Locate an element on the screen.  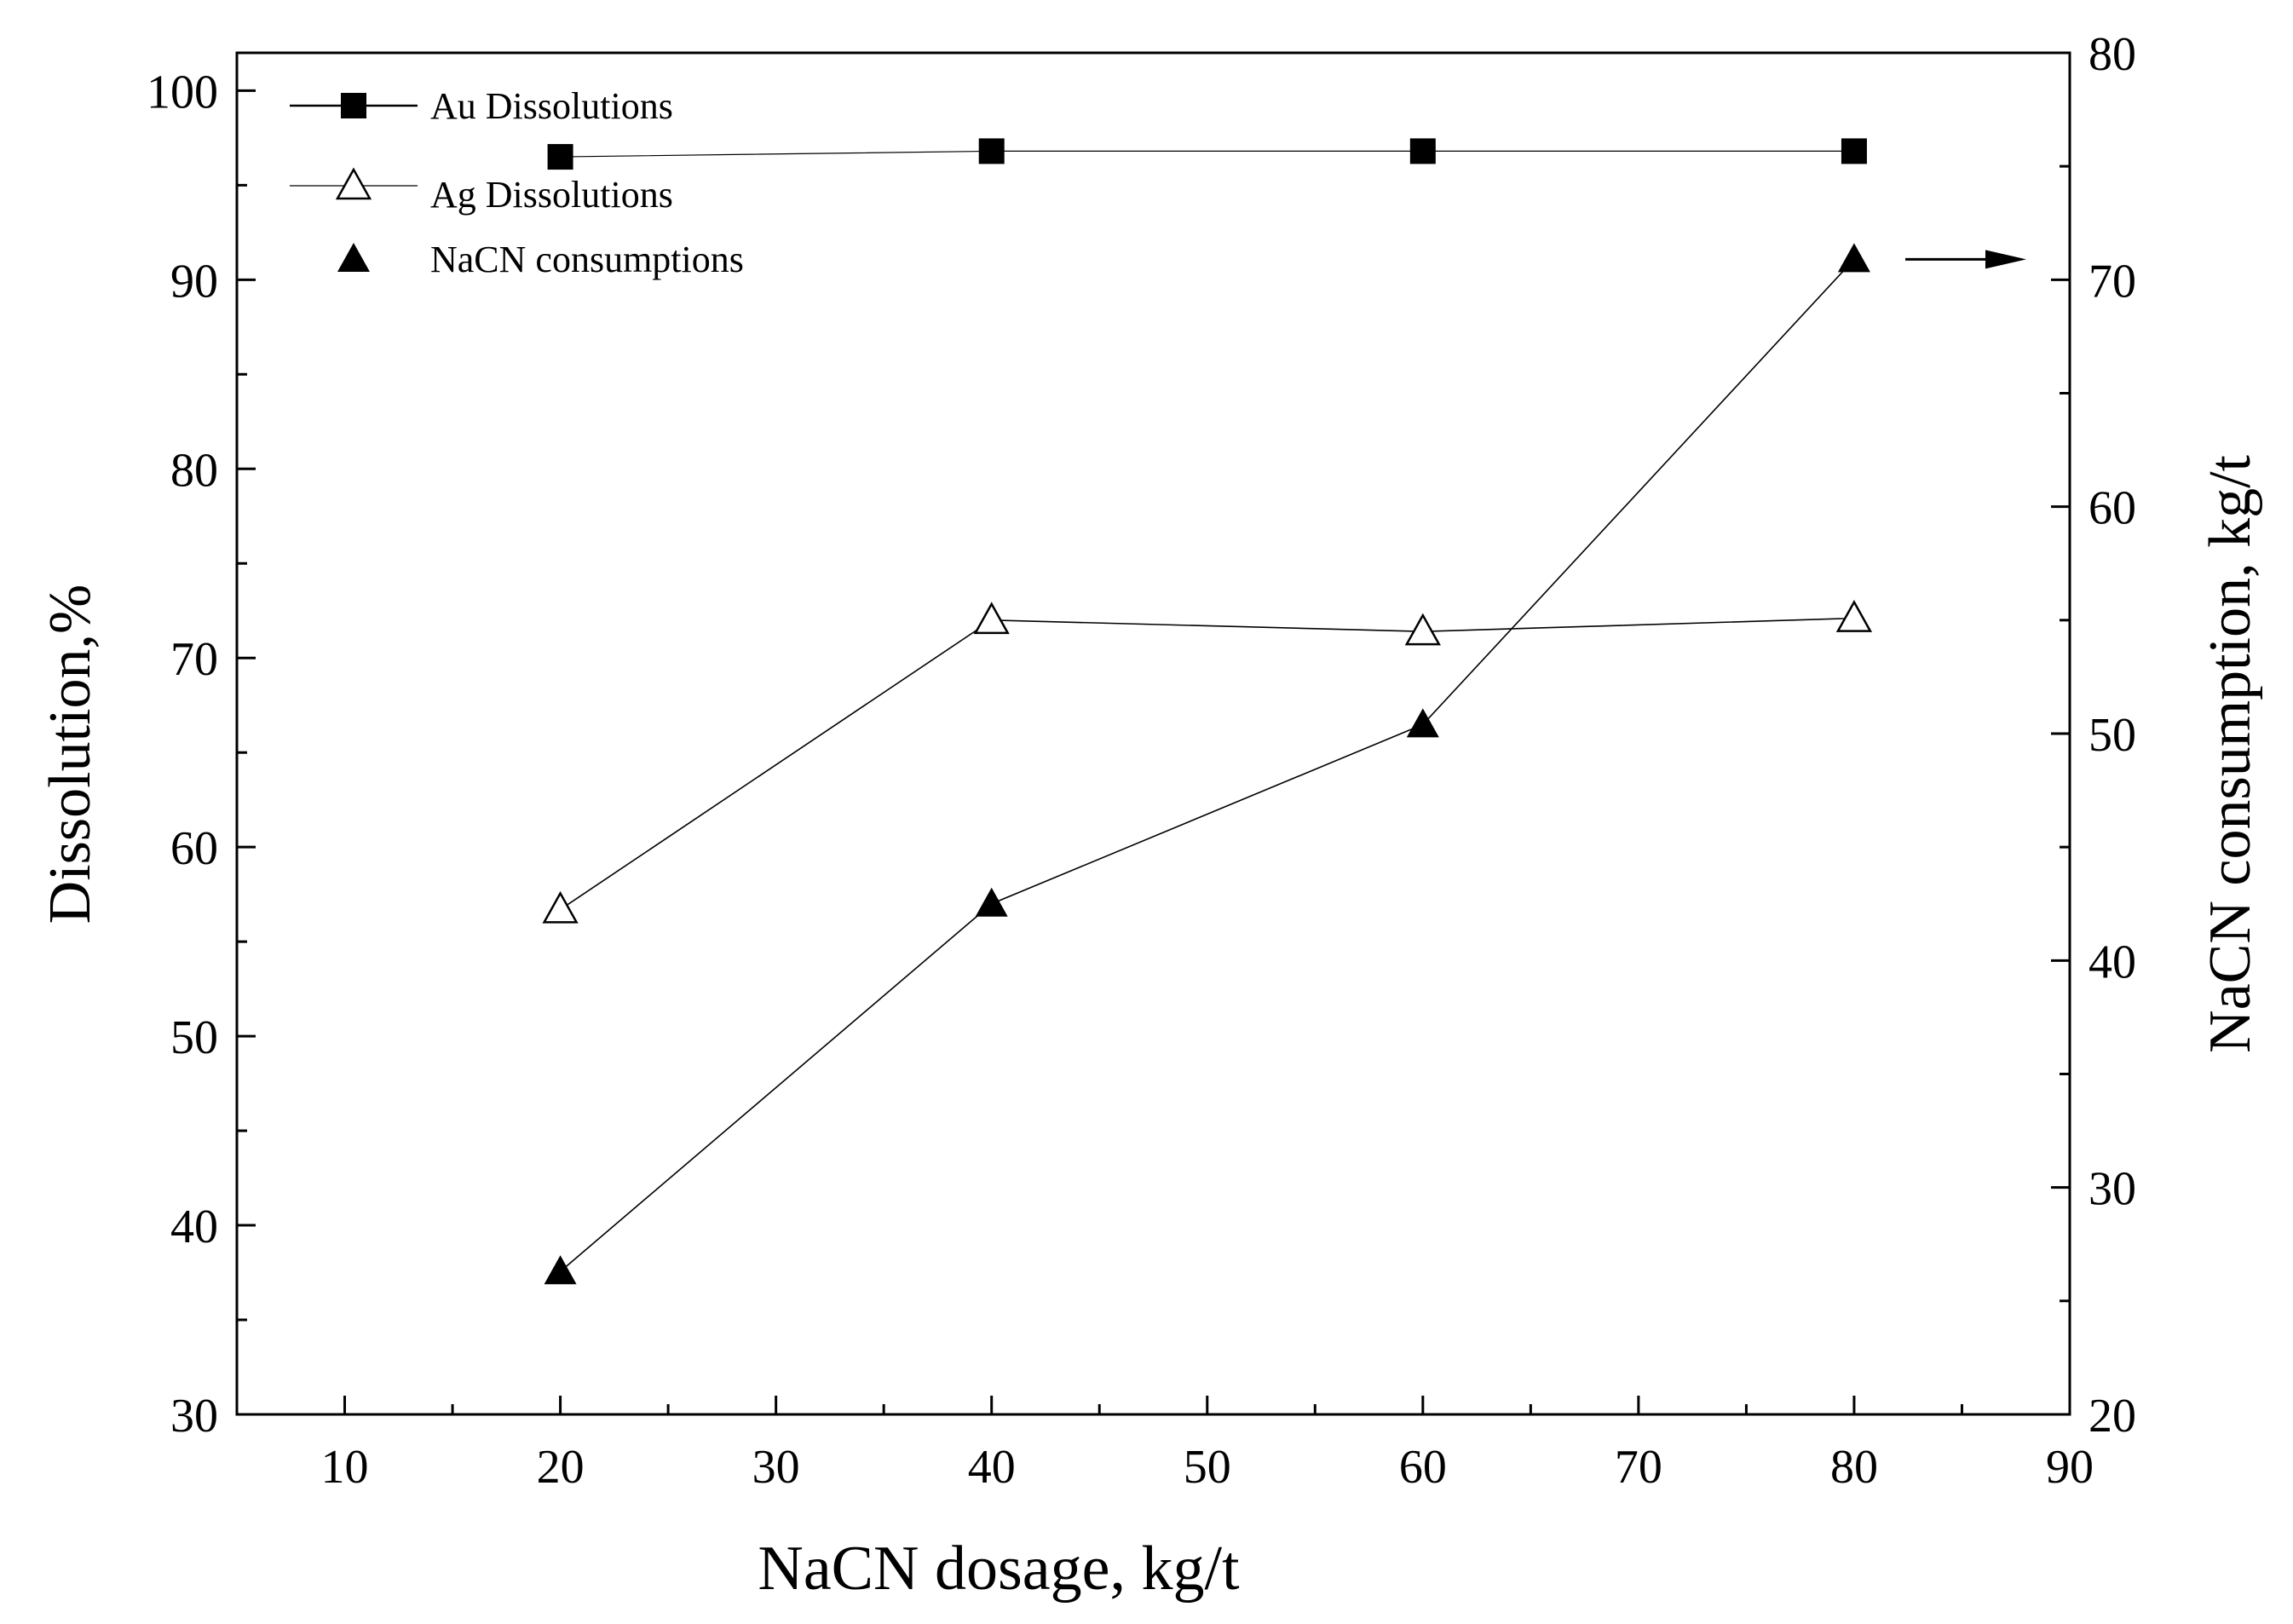
legend-label: Ag Dissolutions is located at coordinates (551, 195).